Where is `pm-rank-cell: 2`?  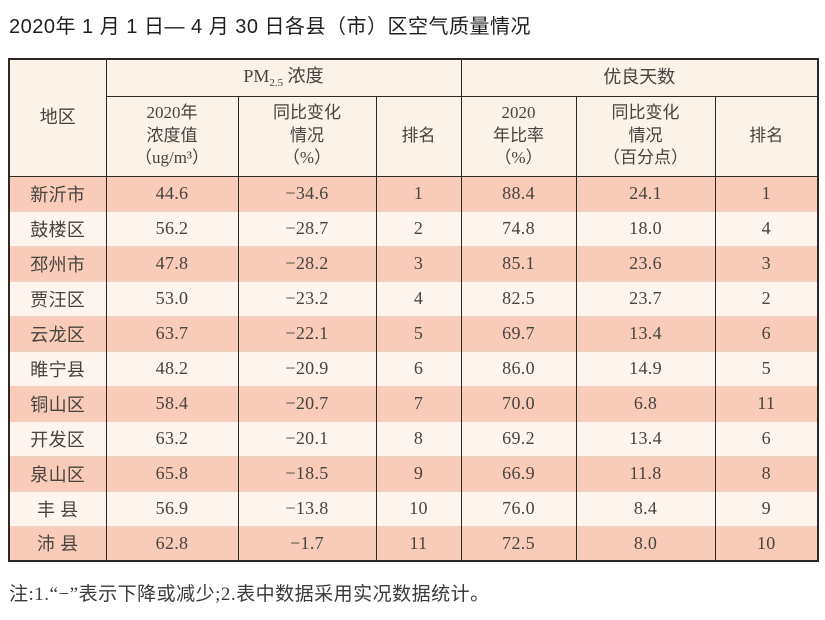 pm-rank-cell: 2 is located at coordinates (418, 228).